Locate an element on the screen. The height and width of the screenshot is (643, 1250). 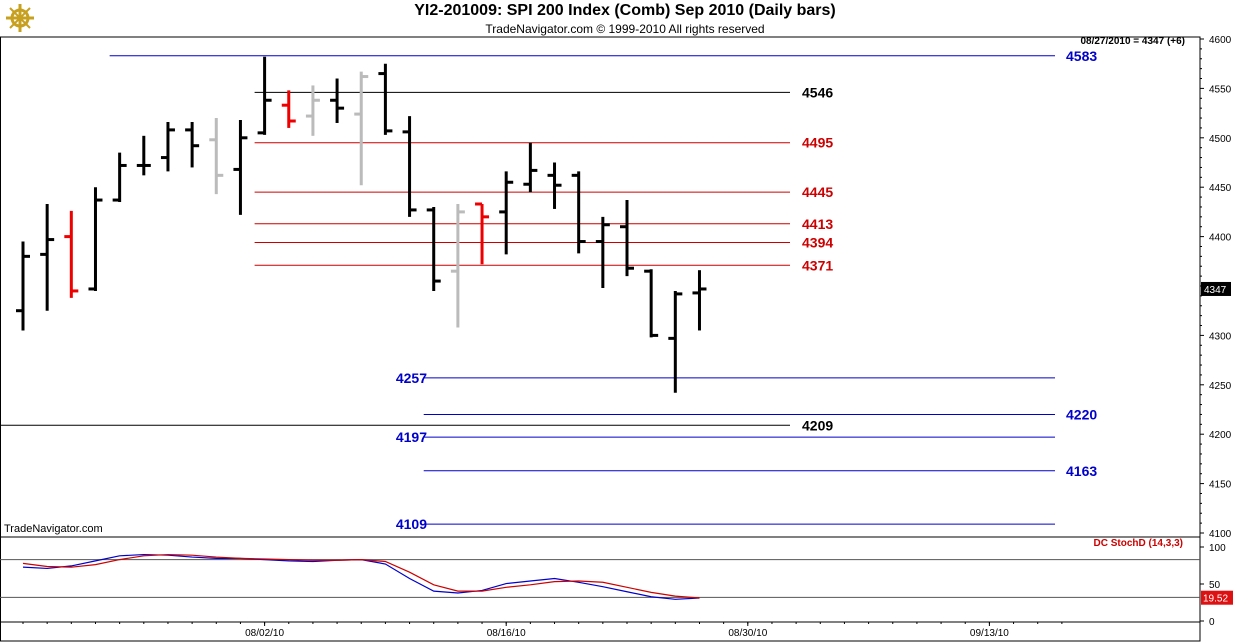
last-price-tag-label: 4347 is located at coordinates (1215, 290).